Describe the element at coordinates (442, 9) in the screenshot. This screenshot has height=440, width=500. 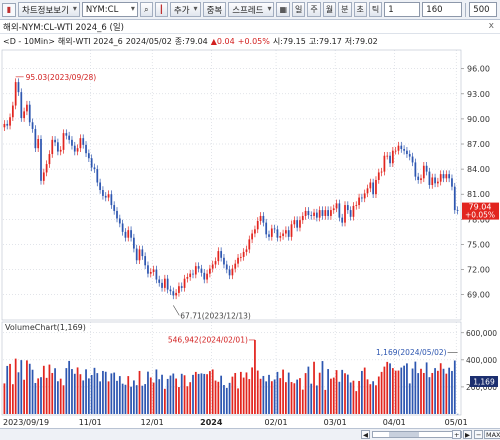
I see `count-input: 160` at that location.